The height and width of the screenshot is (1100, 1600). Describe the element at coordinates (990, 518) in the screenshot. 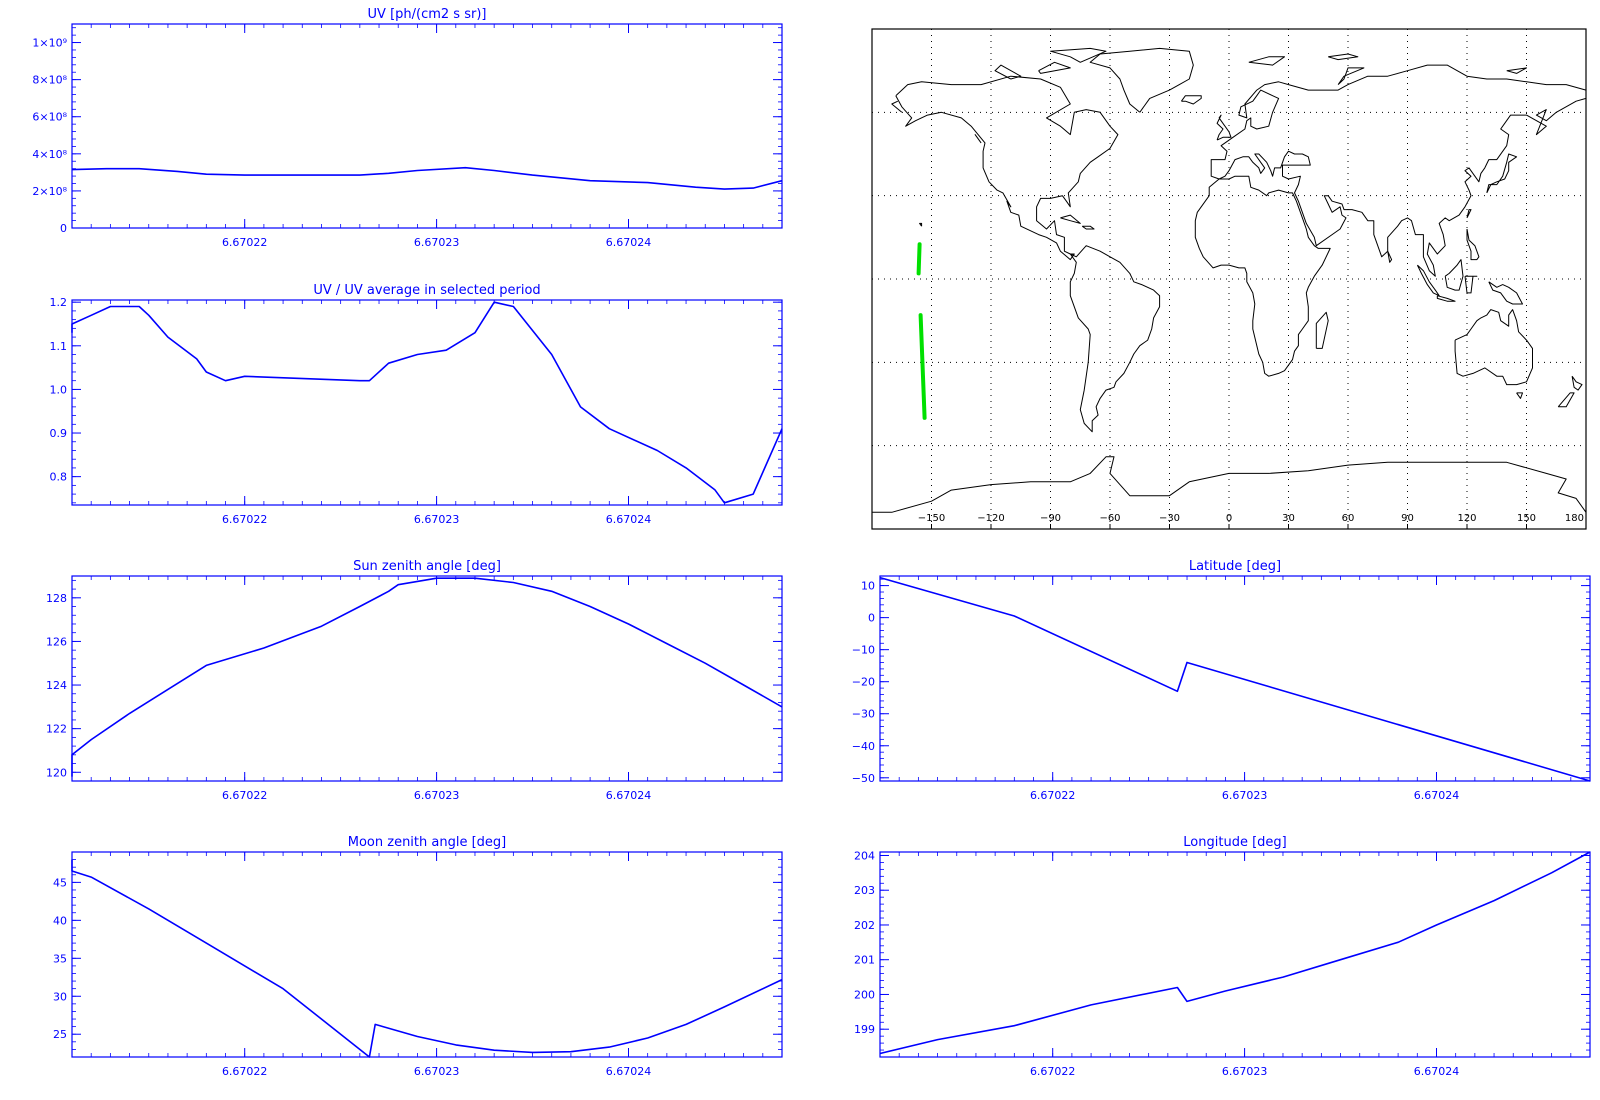

I see `map-x-tick-label: −120` at that location.